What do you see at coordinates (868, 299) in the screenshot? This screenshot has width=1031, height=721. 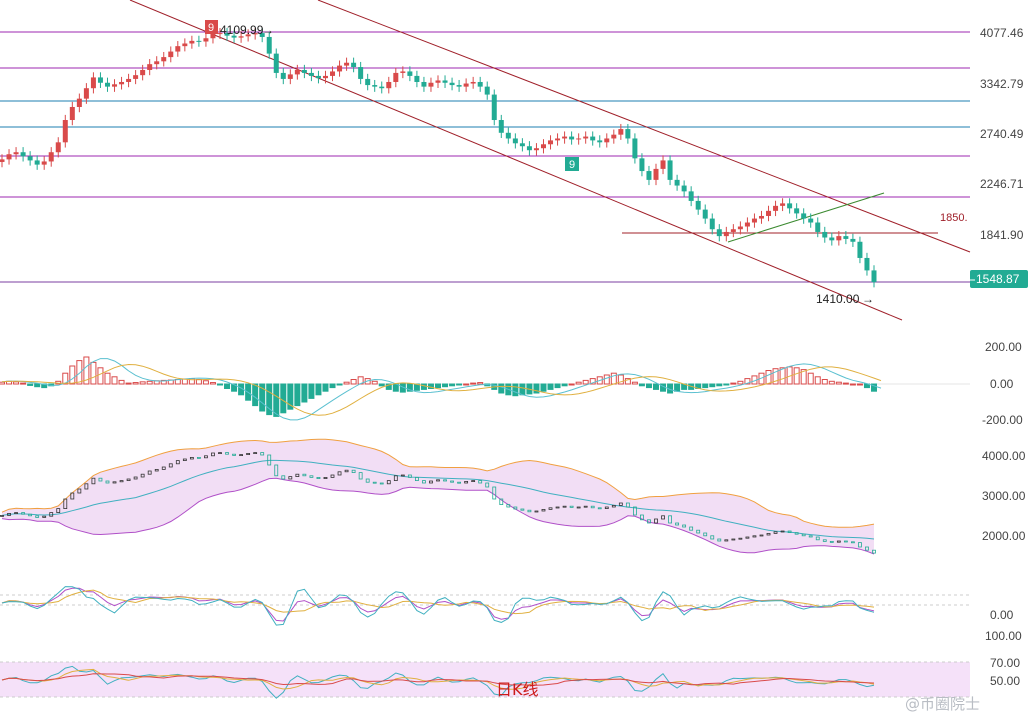 I see `low-arrow: →` at bounding box center [868, 299].